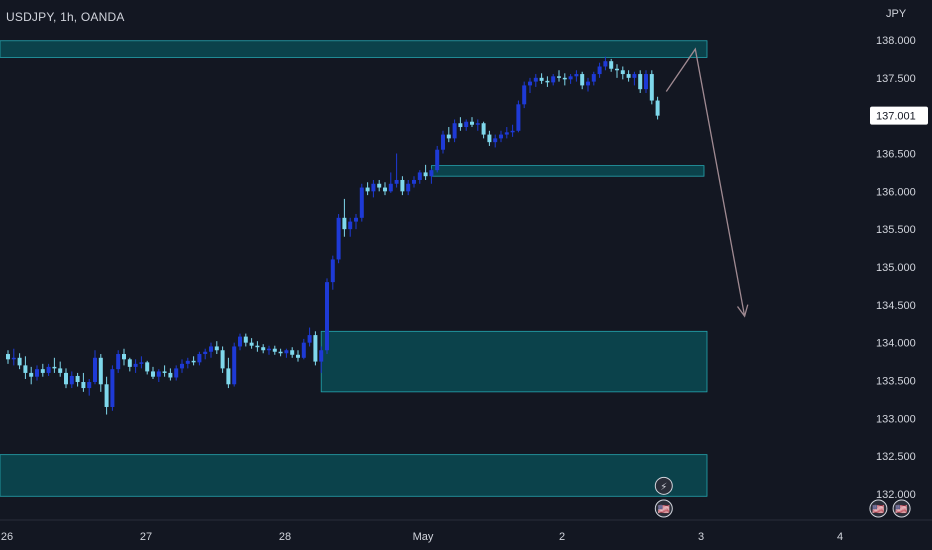 Image resolution: width=932 pixels, height=550 pixels. What do you see at coordinates (65, 17) in the screenshot?
I see `symbol-title: USDJPY, 1h, OANDA` at bounding box center [65, 17].